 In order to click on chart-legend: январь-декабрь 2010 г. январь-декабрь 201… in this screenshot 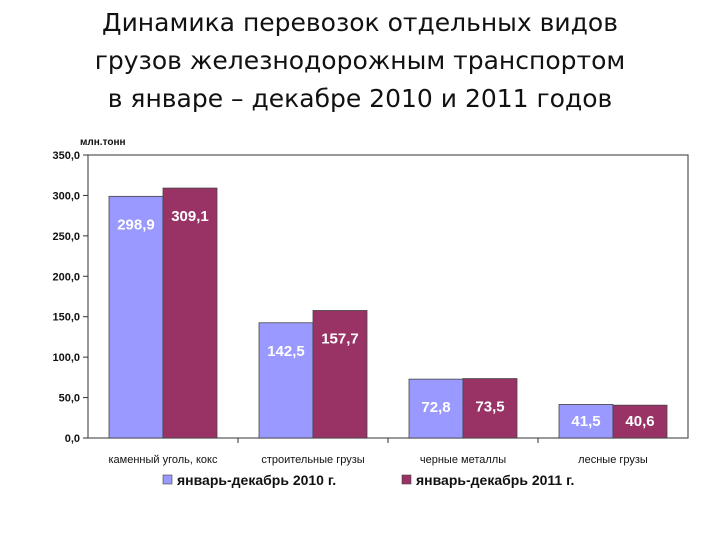, I will do `click(368, 480)`.